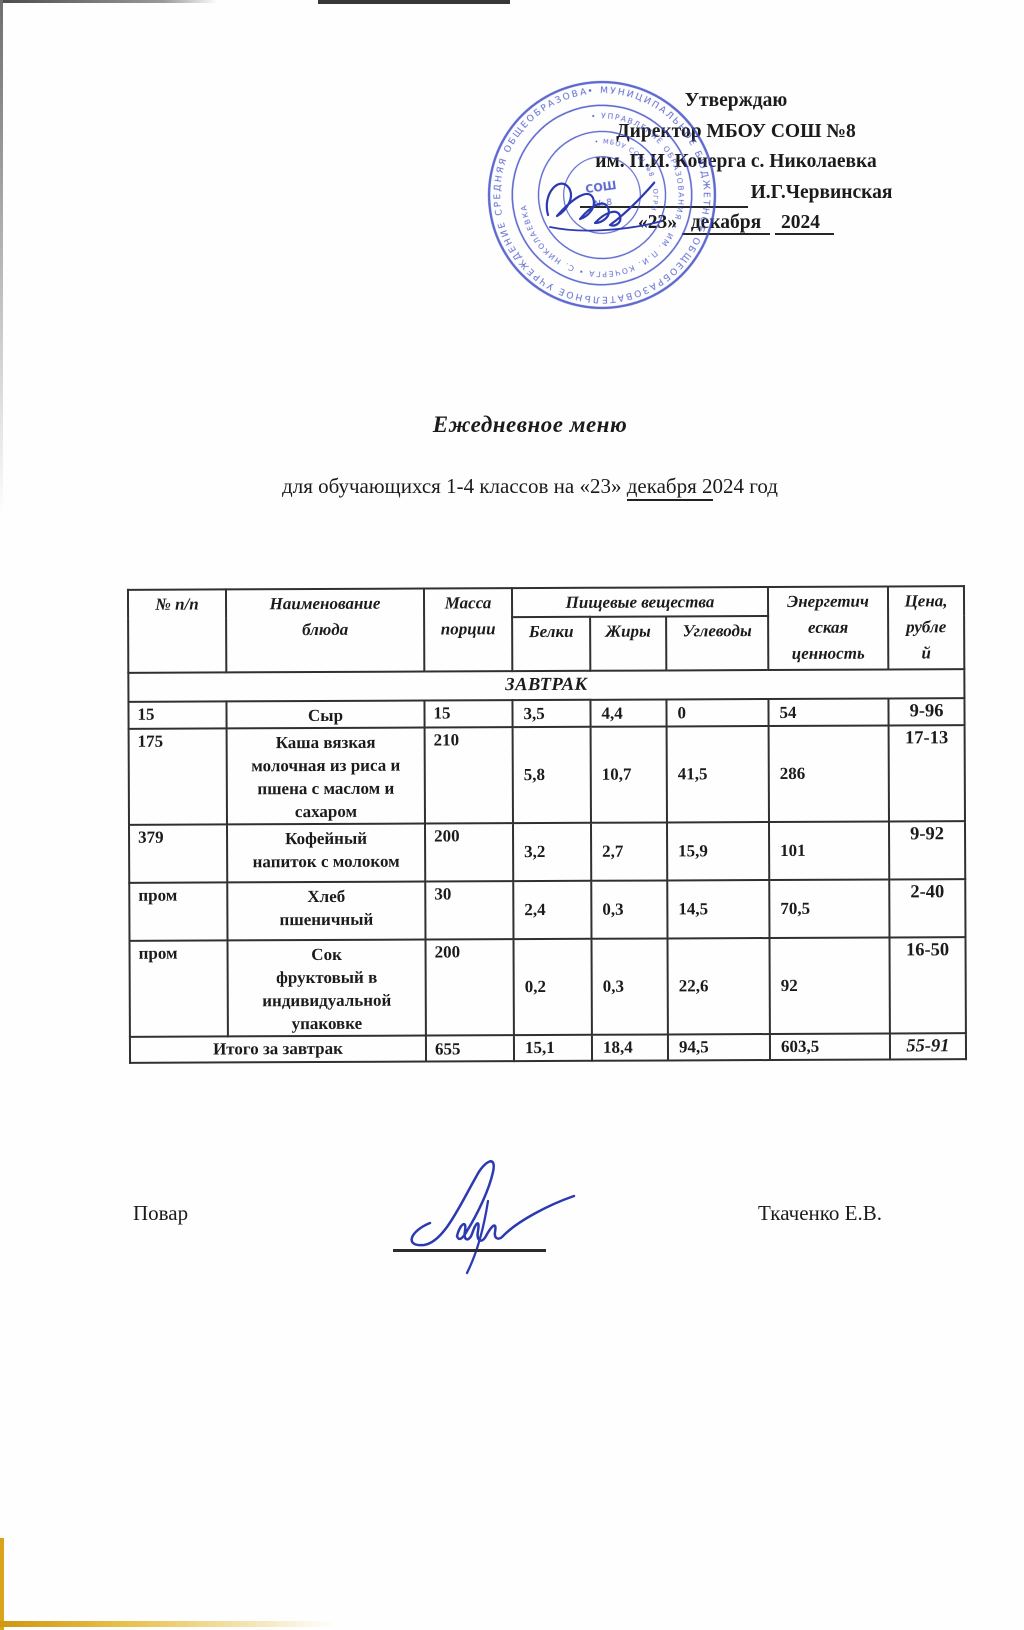 The height and width of the screenshot is (1630, 1024). I want to click on col-header-energy: Энергетич еская ценность, so click(828, 628).